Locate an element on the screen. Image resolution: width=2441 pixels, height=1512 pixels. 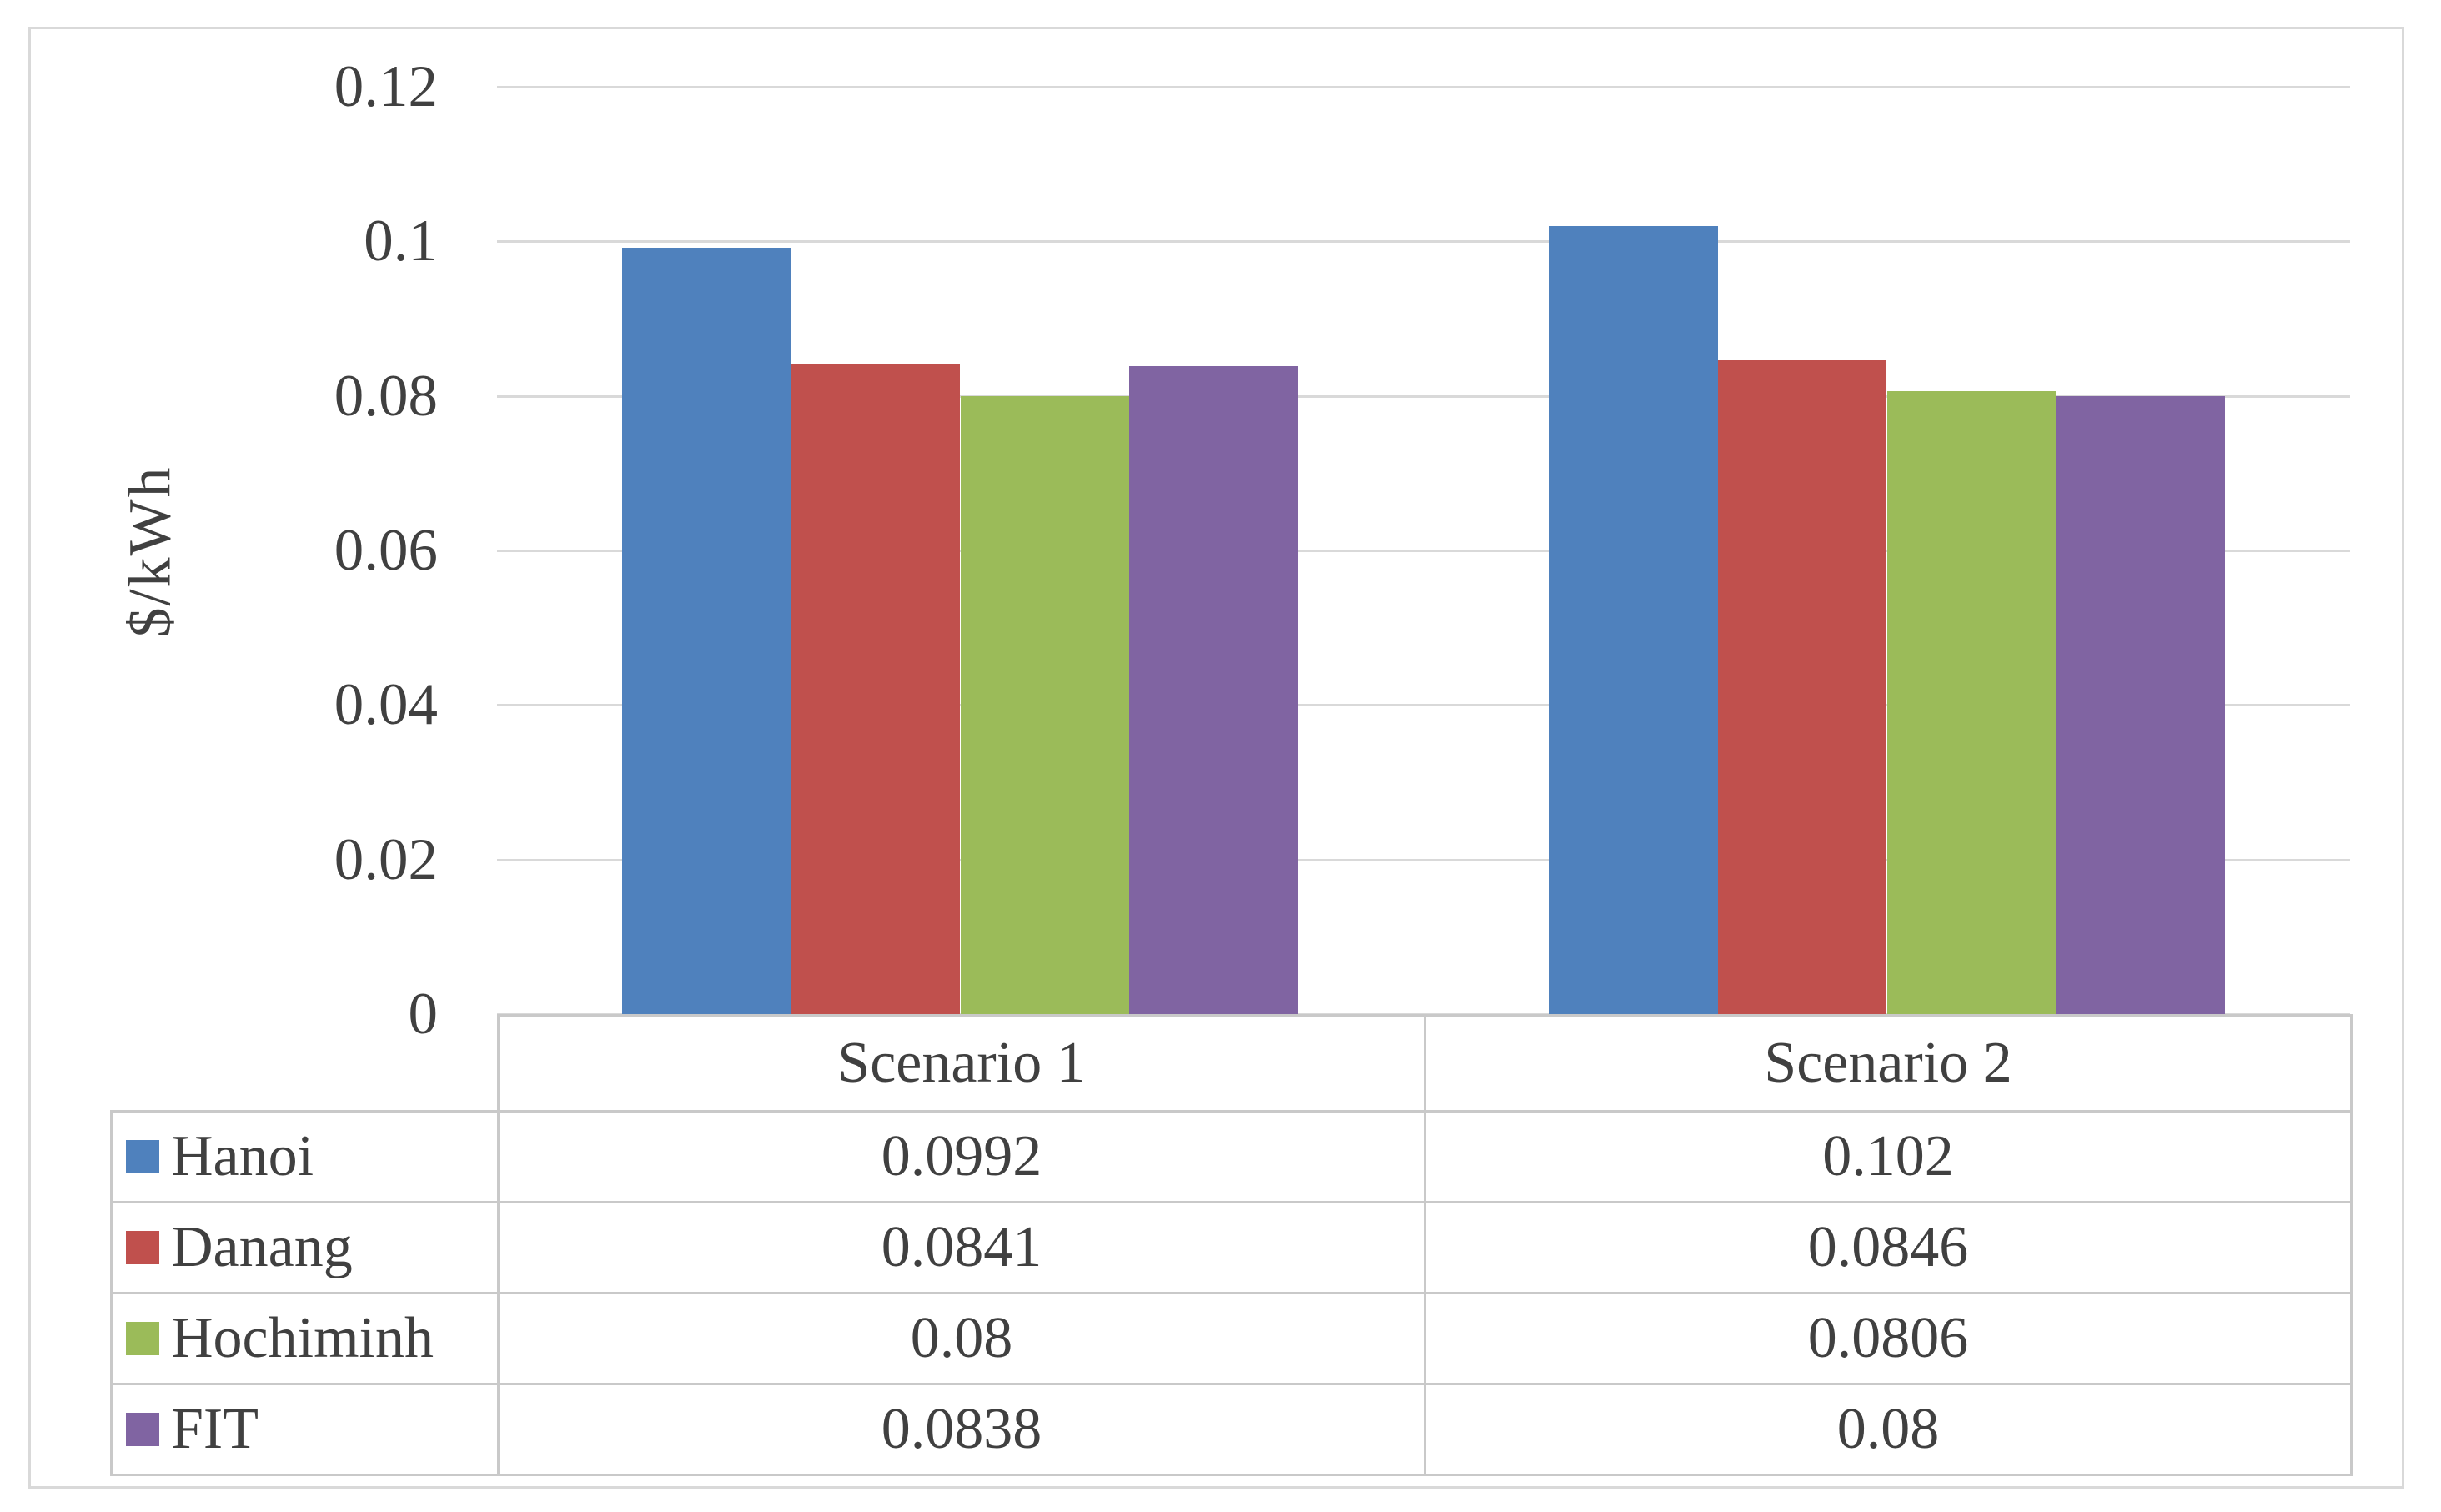
y-tick-label-0: 0 is located at coordinates (423, 1015).